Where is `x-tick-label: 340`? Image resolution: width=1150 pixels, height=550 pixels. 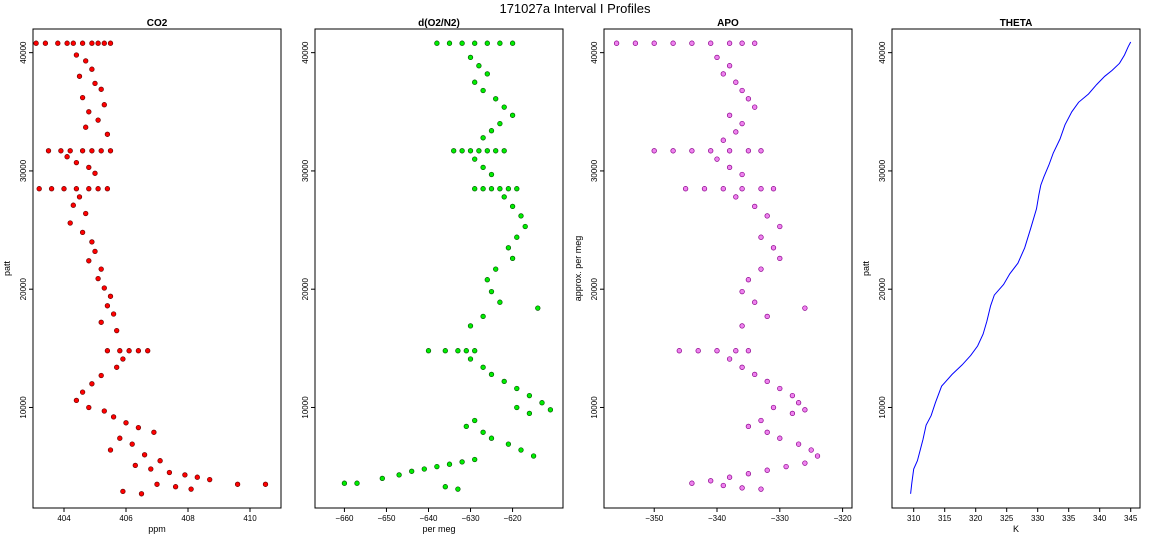
x-tick-label: 340 is located at coordinates (1100, 518).